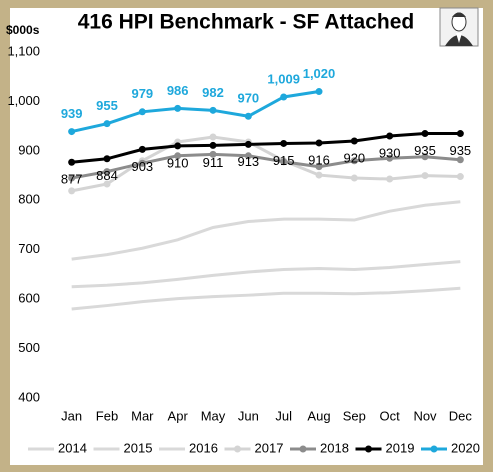  I want to click on y-tick-label: 600, so click(29, 298).